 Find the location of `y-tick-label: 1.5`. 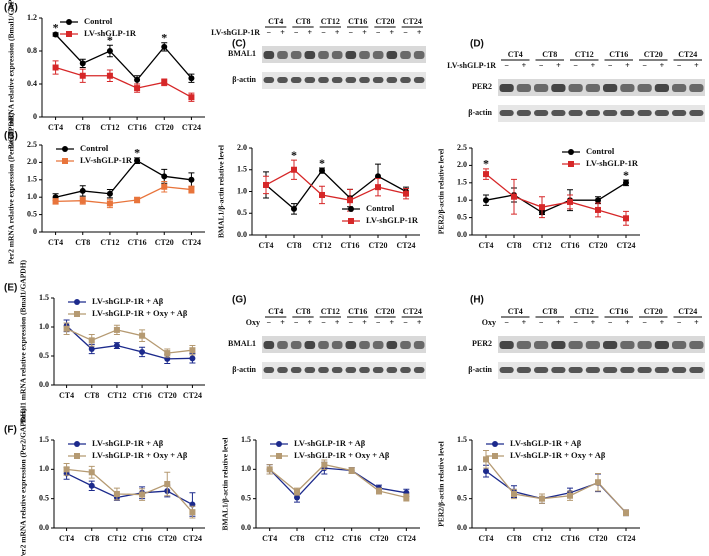

y-tick-label: 1.5 is located at coordinates (242, 169).